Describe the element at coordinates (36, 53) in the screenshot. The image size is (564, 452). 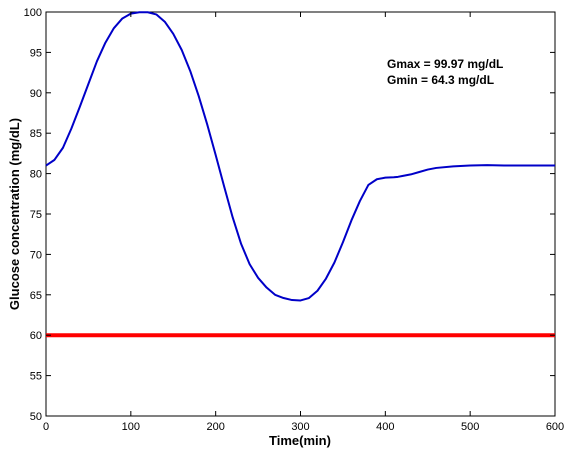
I see `y-tick-label: 95` at that location.